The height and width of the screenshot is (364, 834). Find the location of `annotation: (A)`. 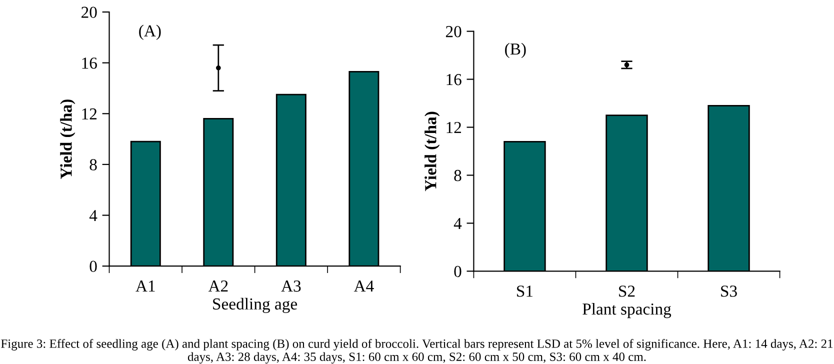

annotation: (A) is located at coordinates (150, 32).